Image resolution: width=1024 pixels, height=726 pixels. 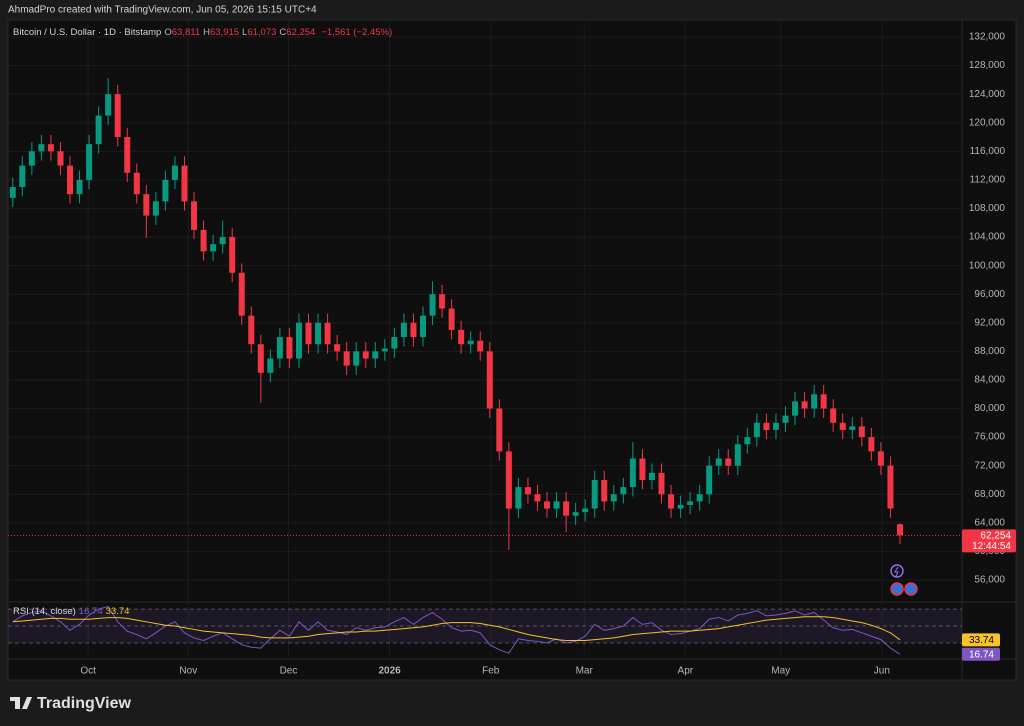 I want to click on y-tick-label: 120,000, so click(x=987, y=122).